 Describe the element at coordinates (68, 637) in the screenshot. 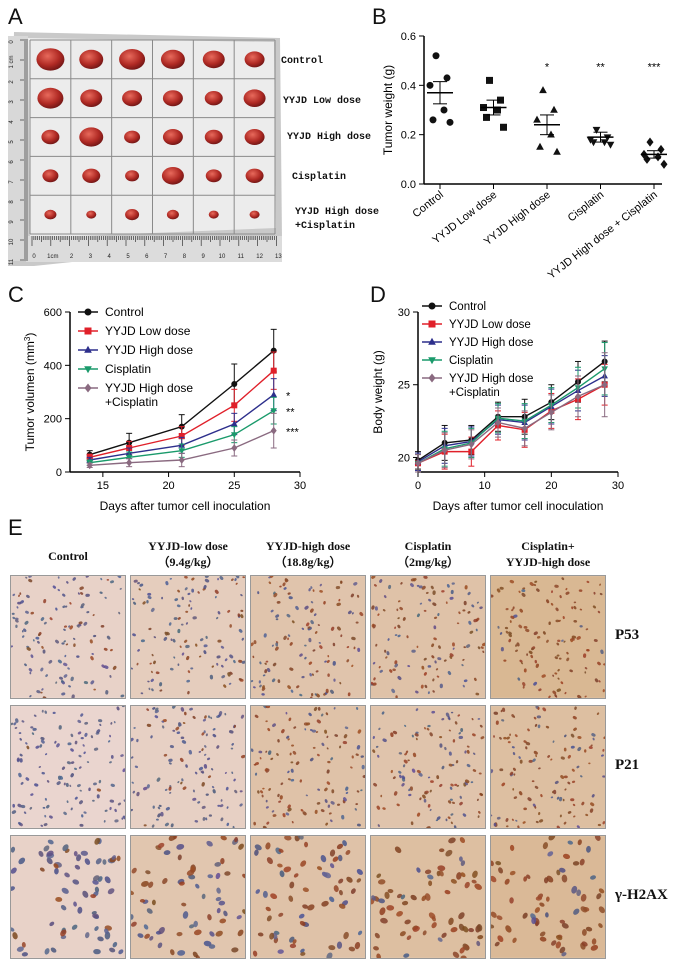

I see `ihc-image` at that location.